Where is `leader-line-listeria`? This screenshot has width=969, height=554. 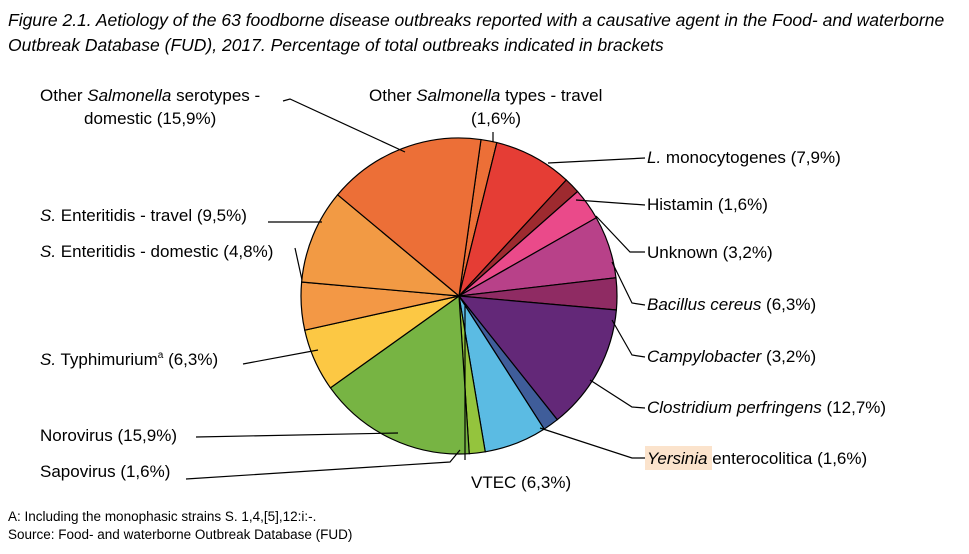 leader-line-listeria is located at coordinates (596, 160).